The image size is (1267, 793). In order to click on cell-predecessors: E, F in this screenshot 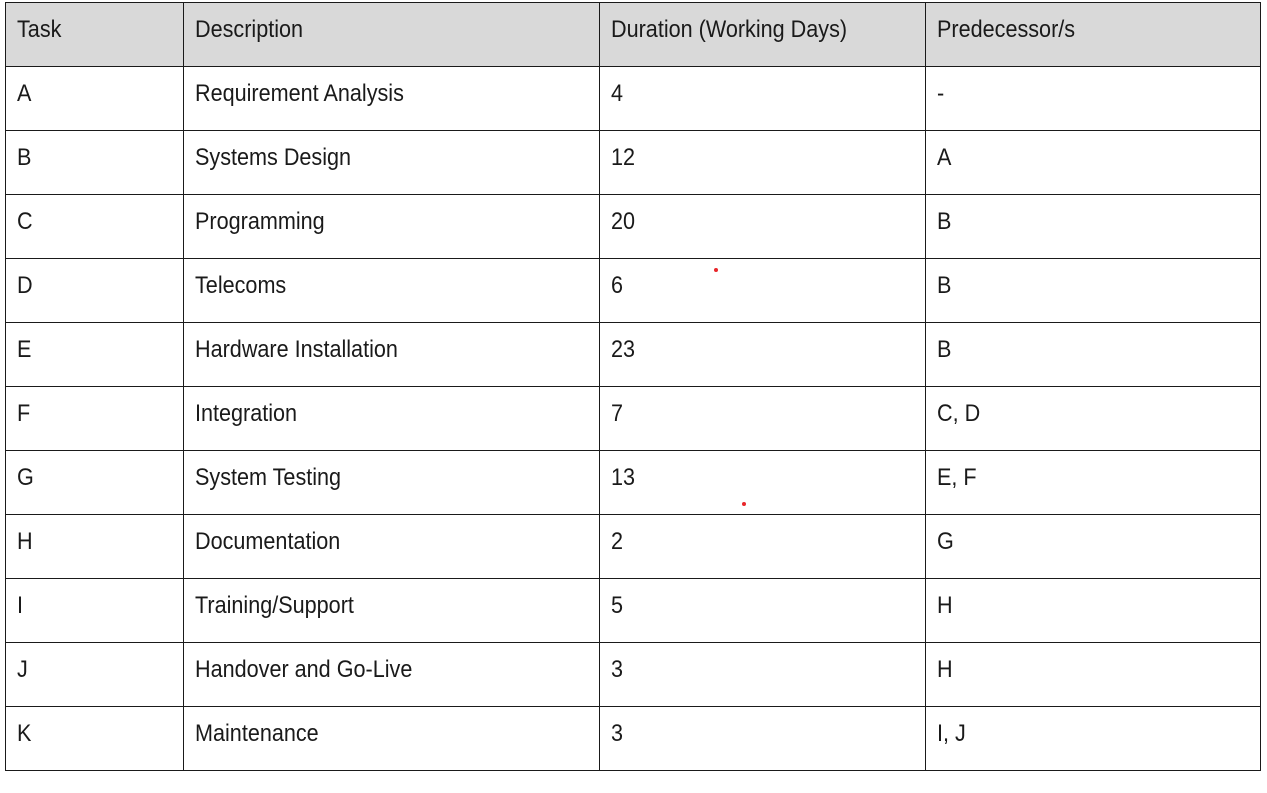, I will do `click(1093, 482)`.